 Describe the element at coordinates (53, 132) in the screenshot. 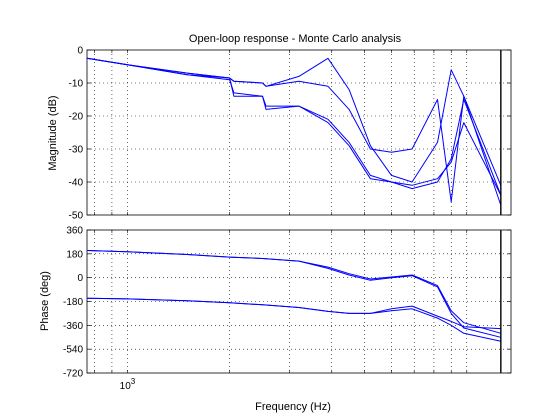

I see `magnitude-ylabel: Magnitude (dB)` at that location.